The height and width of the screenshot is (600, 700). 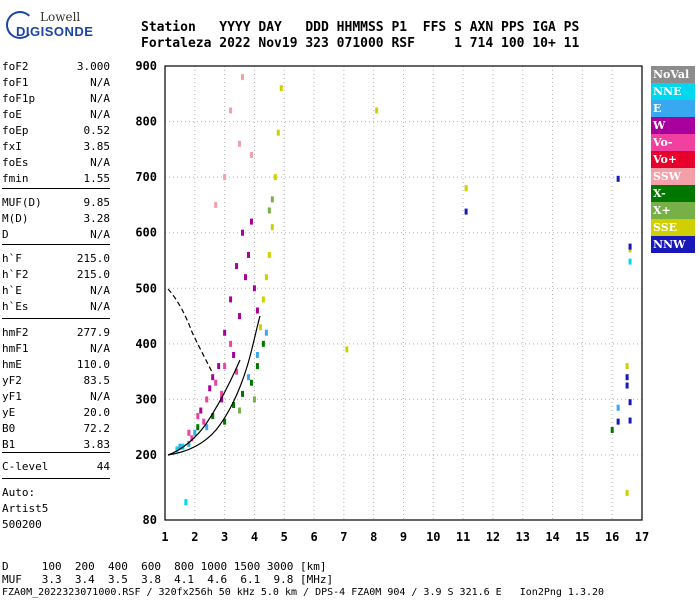 I want to click on y-tick-label: 500, so click(x=146, y=288).